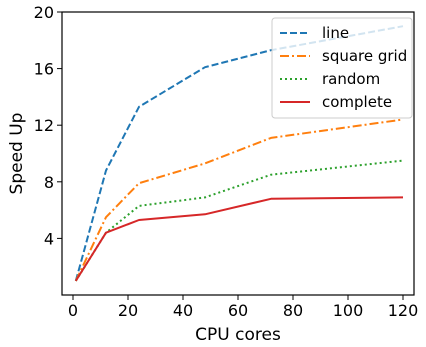 The width and height of the screenshot is (426, 347). Describe the element at coordinates (238, 310) in the screenshot. I see `x-tick-label: 60` at that location.